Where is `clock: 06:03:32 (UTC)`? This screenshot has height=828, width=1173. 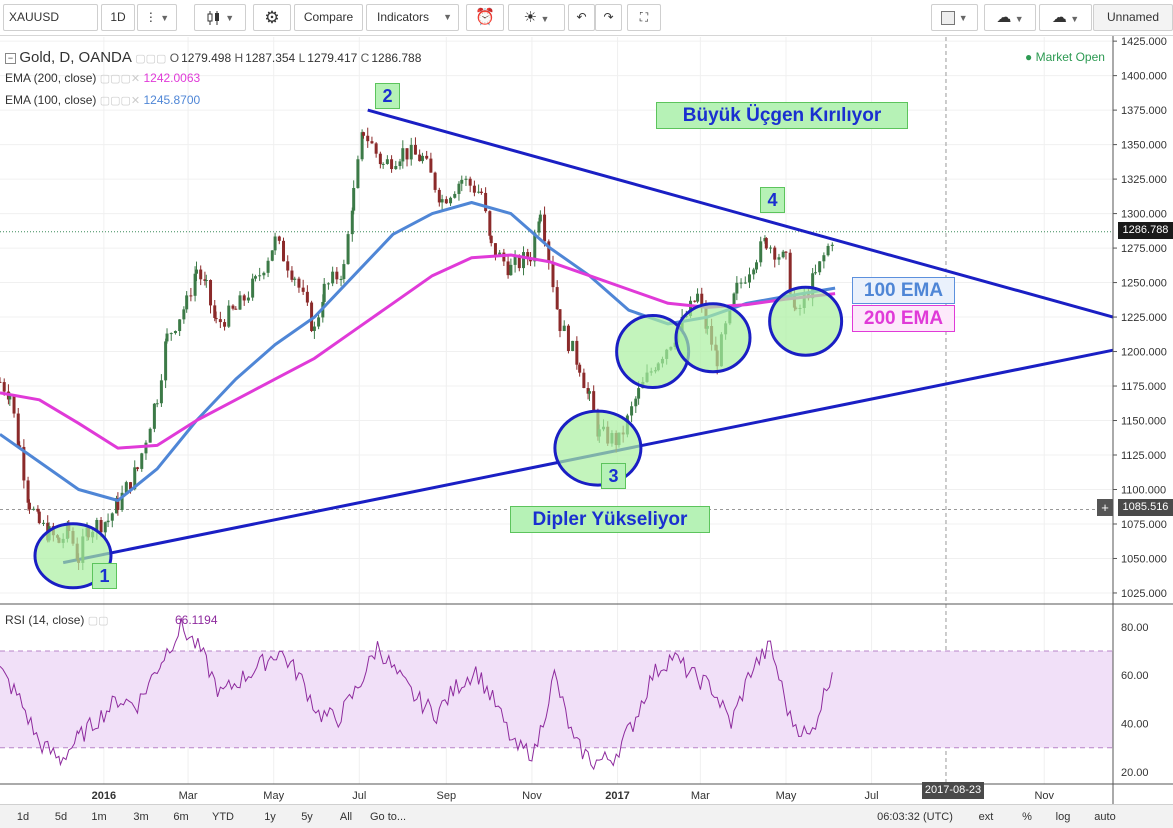 clock: 06:03:32 (UTC) is located at coordinates (915, 817).